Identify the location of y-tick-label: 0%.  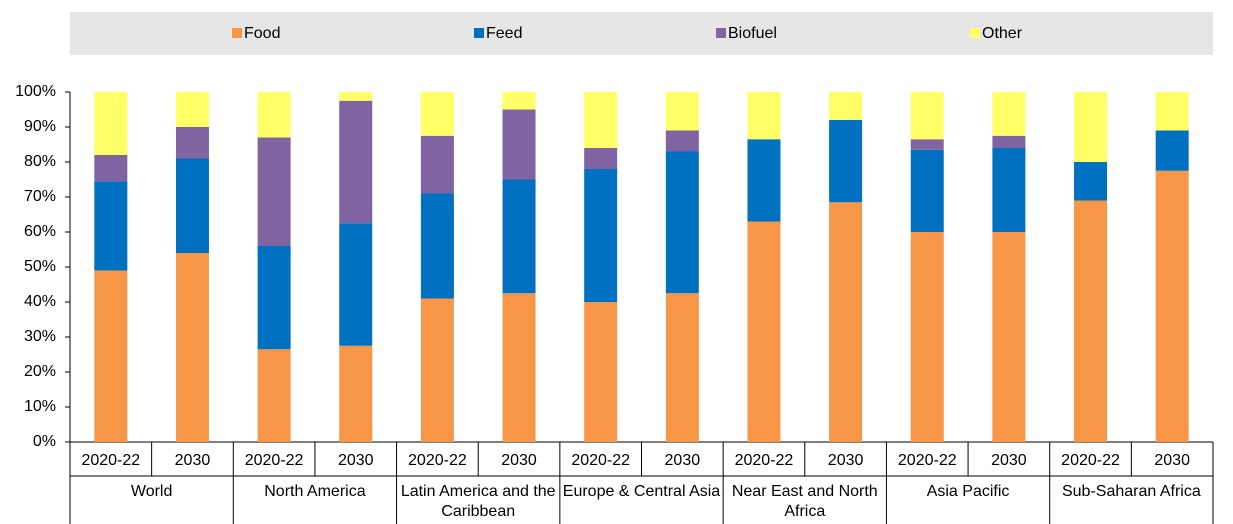
(44, 441).